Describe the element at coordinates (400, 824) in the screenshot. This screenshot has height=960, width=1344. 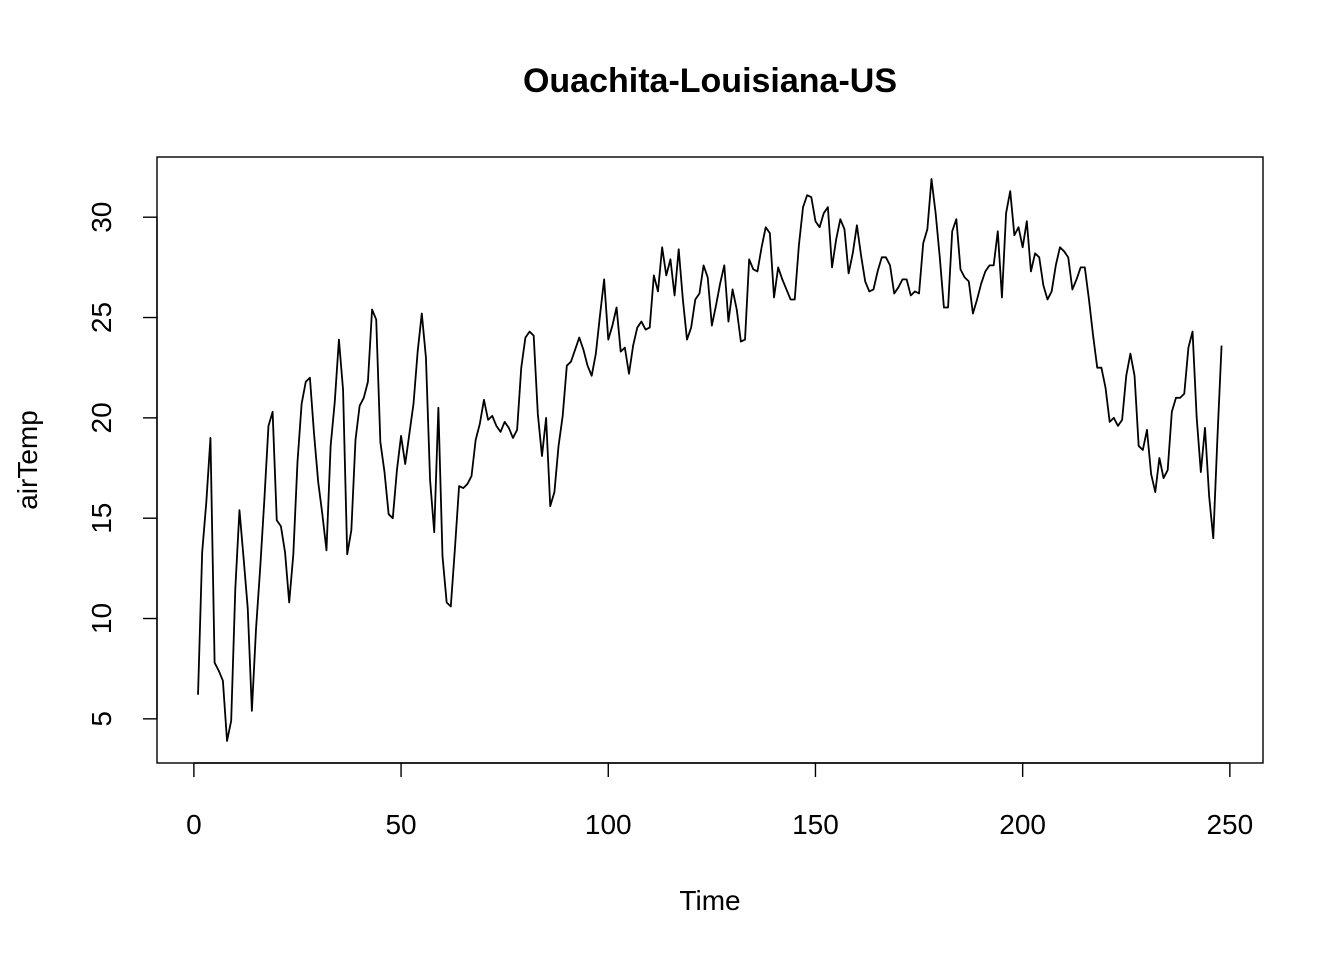
I see `x-tick-label: 50` at that location.